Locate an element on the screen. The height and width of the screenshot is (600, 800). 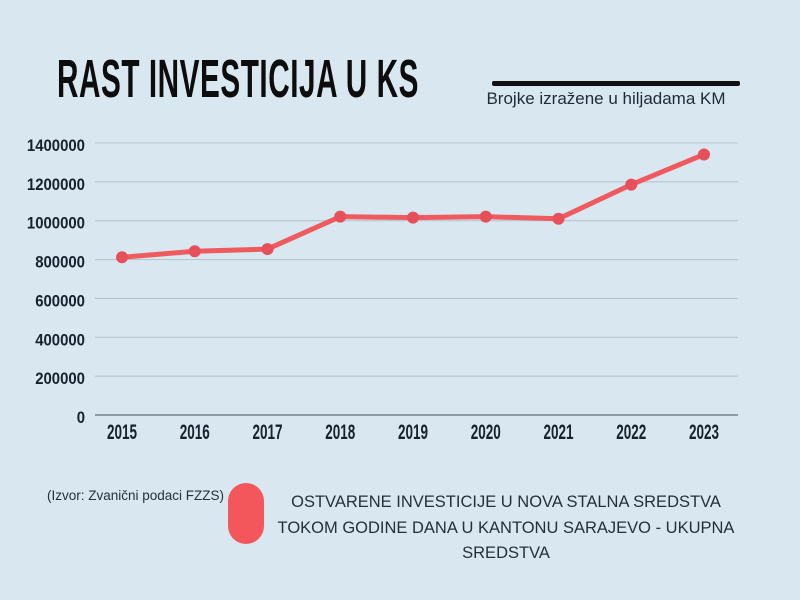
x-tick-label: 2016 is located at coordinates (195, 432).